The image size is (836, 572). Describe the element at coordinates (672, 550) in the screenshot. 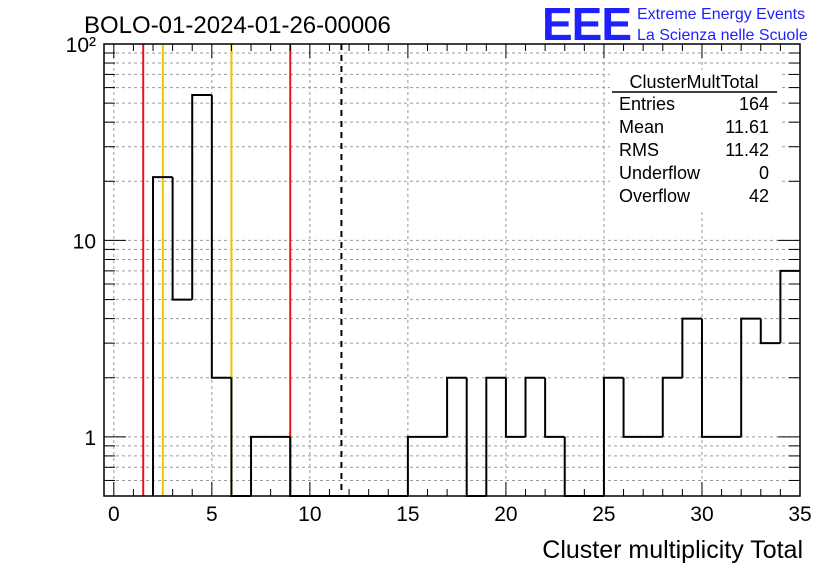

I see `x-axis-label: Cluster multiplicity Total` at that location.